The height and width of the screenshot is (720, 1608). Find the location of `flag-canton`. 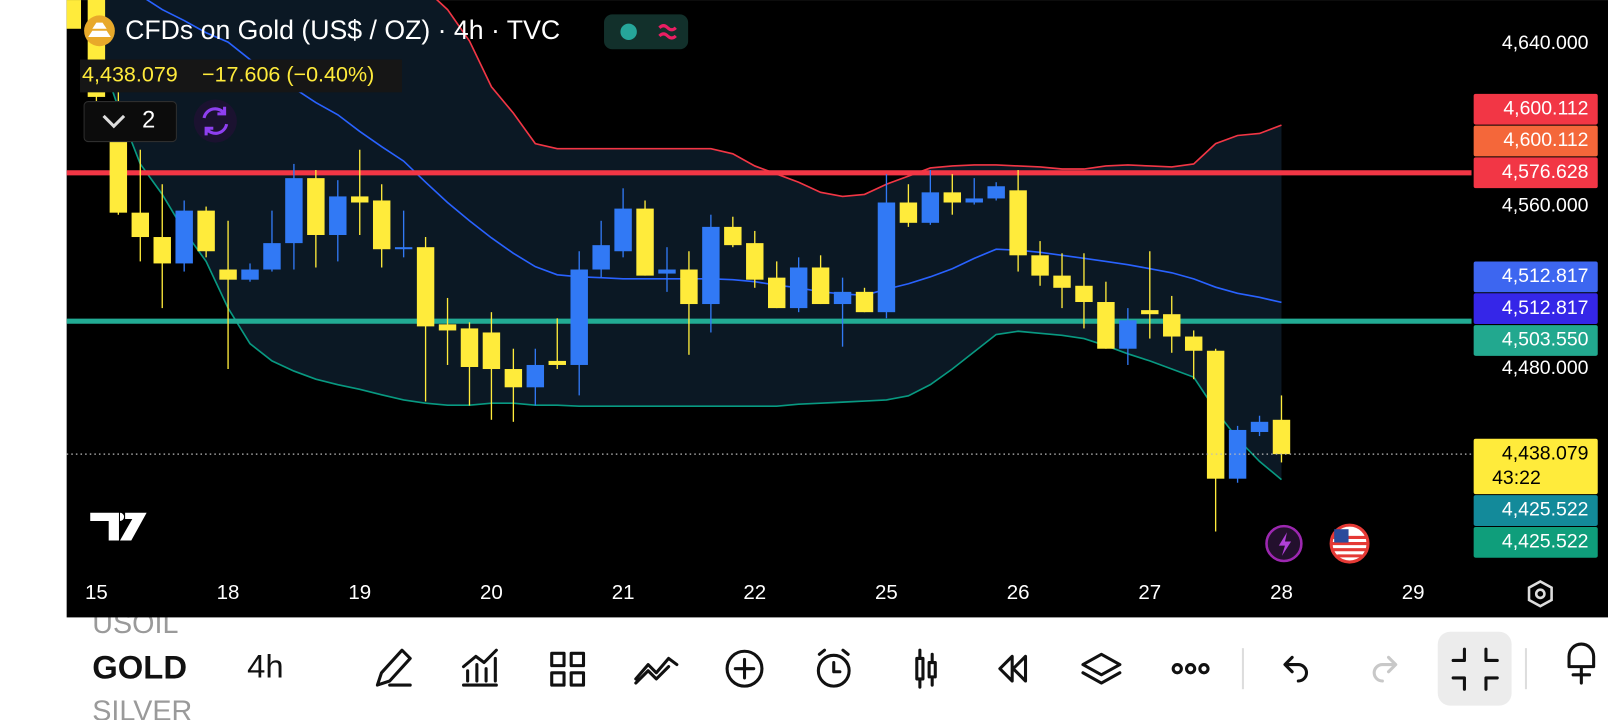

flag-canton is located at coordinates (1341, 536).